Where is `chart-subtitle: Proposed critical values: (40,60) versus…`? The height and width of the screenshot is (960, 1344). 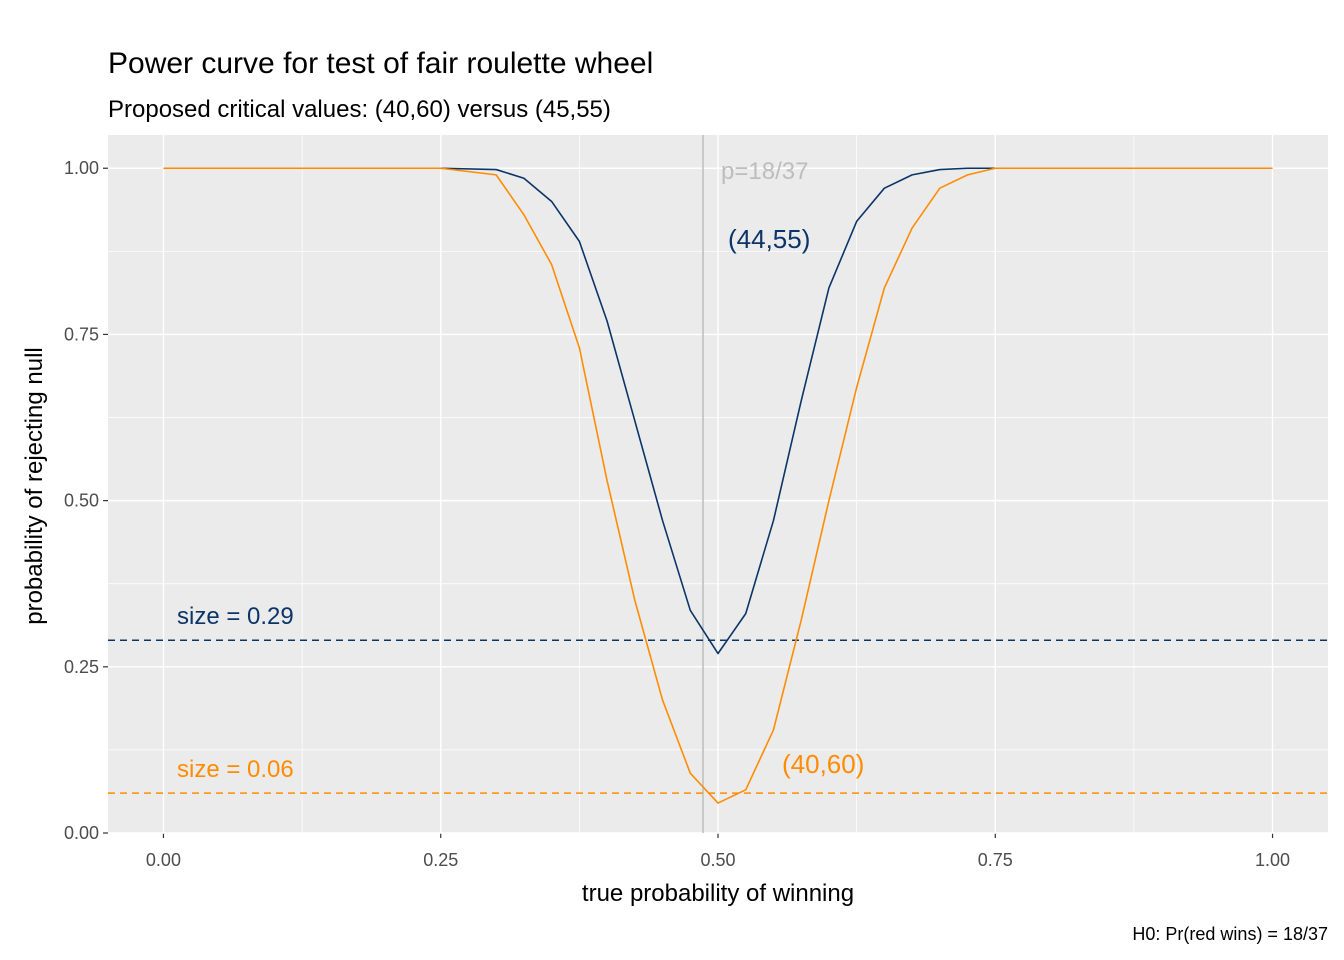
chart-subtitle: Proposed critical values: (40,60) versus… is located at coordinates (359, 109).